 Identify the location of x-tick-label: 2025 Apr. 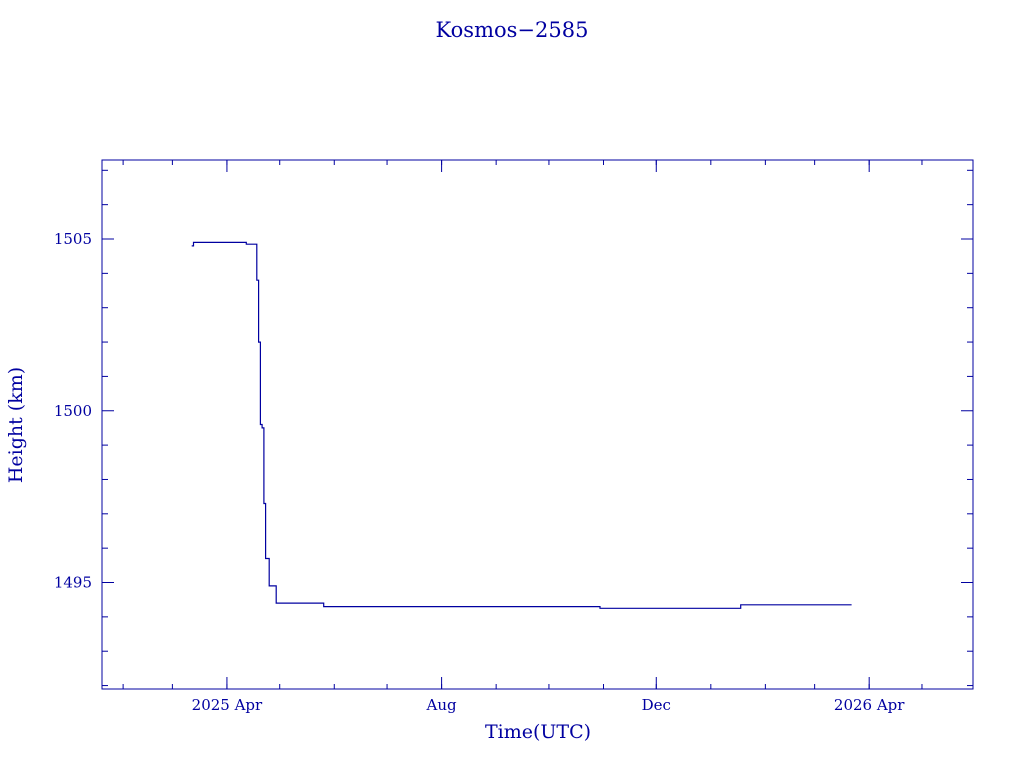
(227, 705).